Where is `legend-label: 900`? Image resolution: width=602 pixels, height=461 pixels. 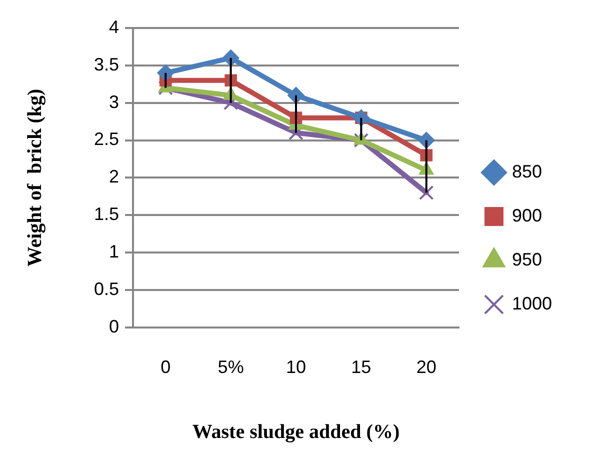
legend-label: 900 is located at coordinates (527, 215).